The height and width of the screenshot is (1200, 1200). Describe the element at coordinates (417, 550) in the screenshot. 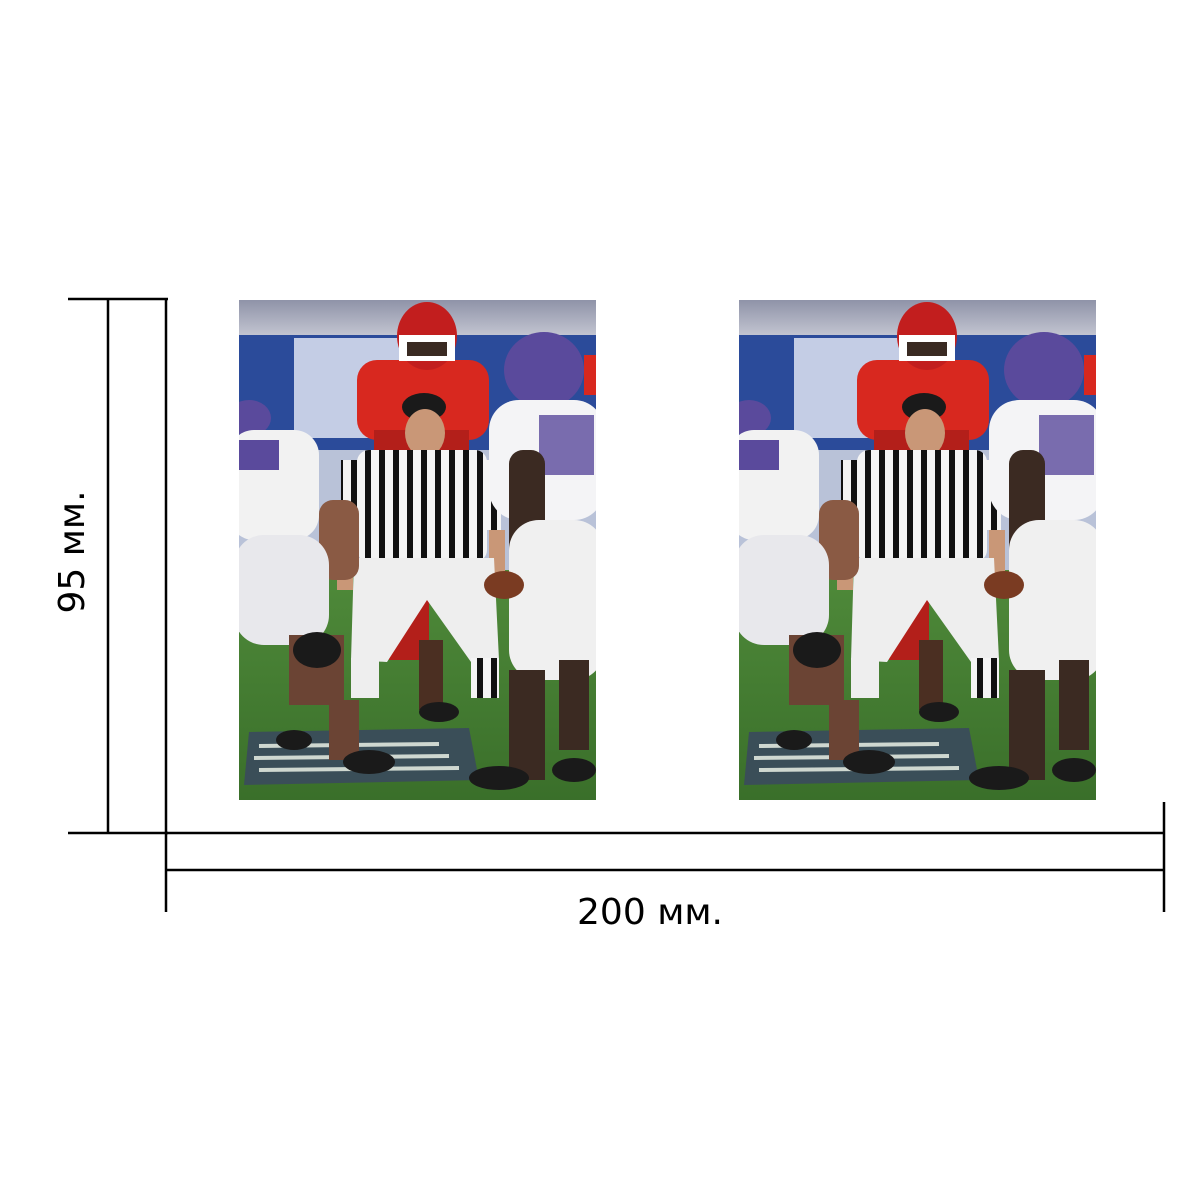

I see `photo-left` at that location.